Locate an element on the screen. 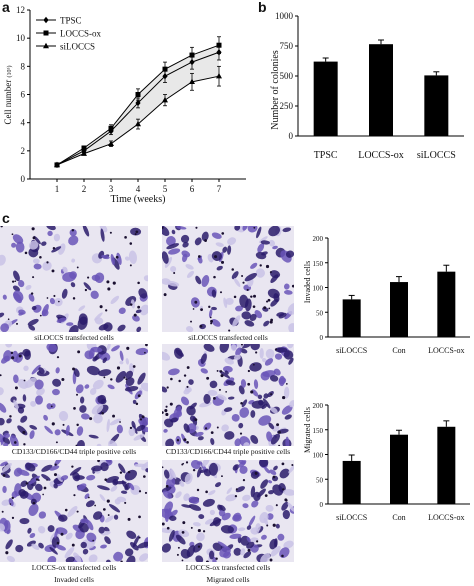 Image resolution: width=474 pixels, height=586 pixels. category-label: siLOCCS is located at coordinates (351, 350).